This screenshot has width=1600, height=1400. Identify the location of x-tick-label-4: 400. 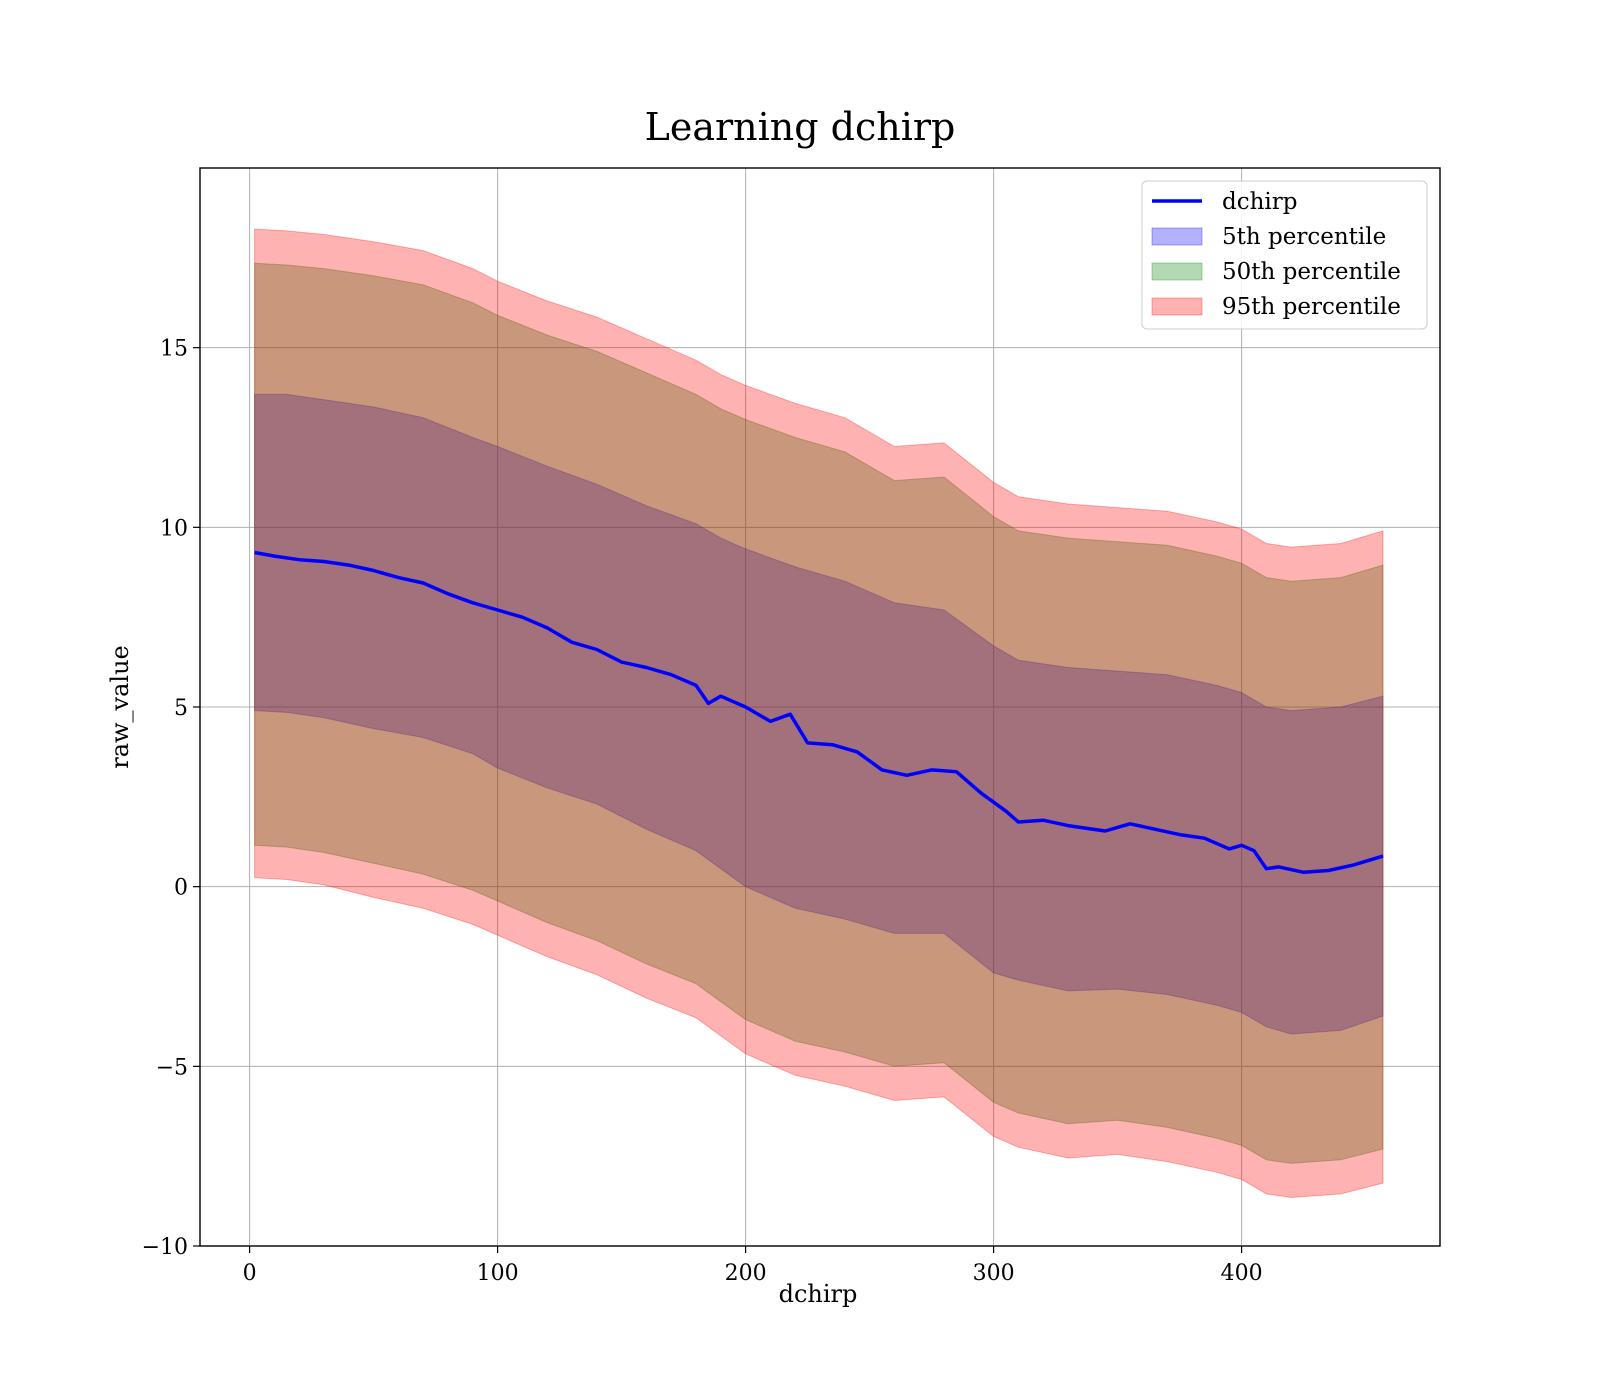
(1242, 1273).